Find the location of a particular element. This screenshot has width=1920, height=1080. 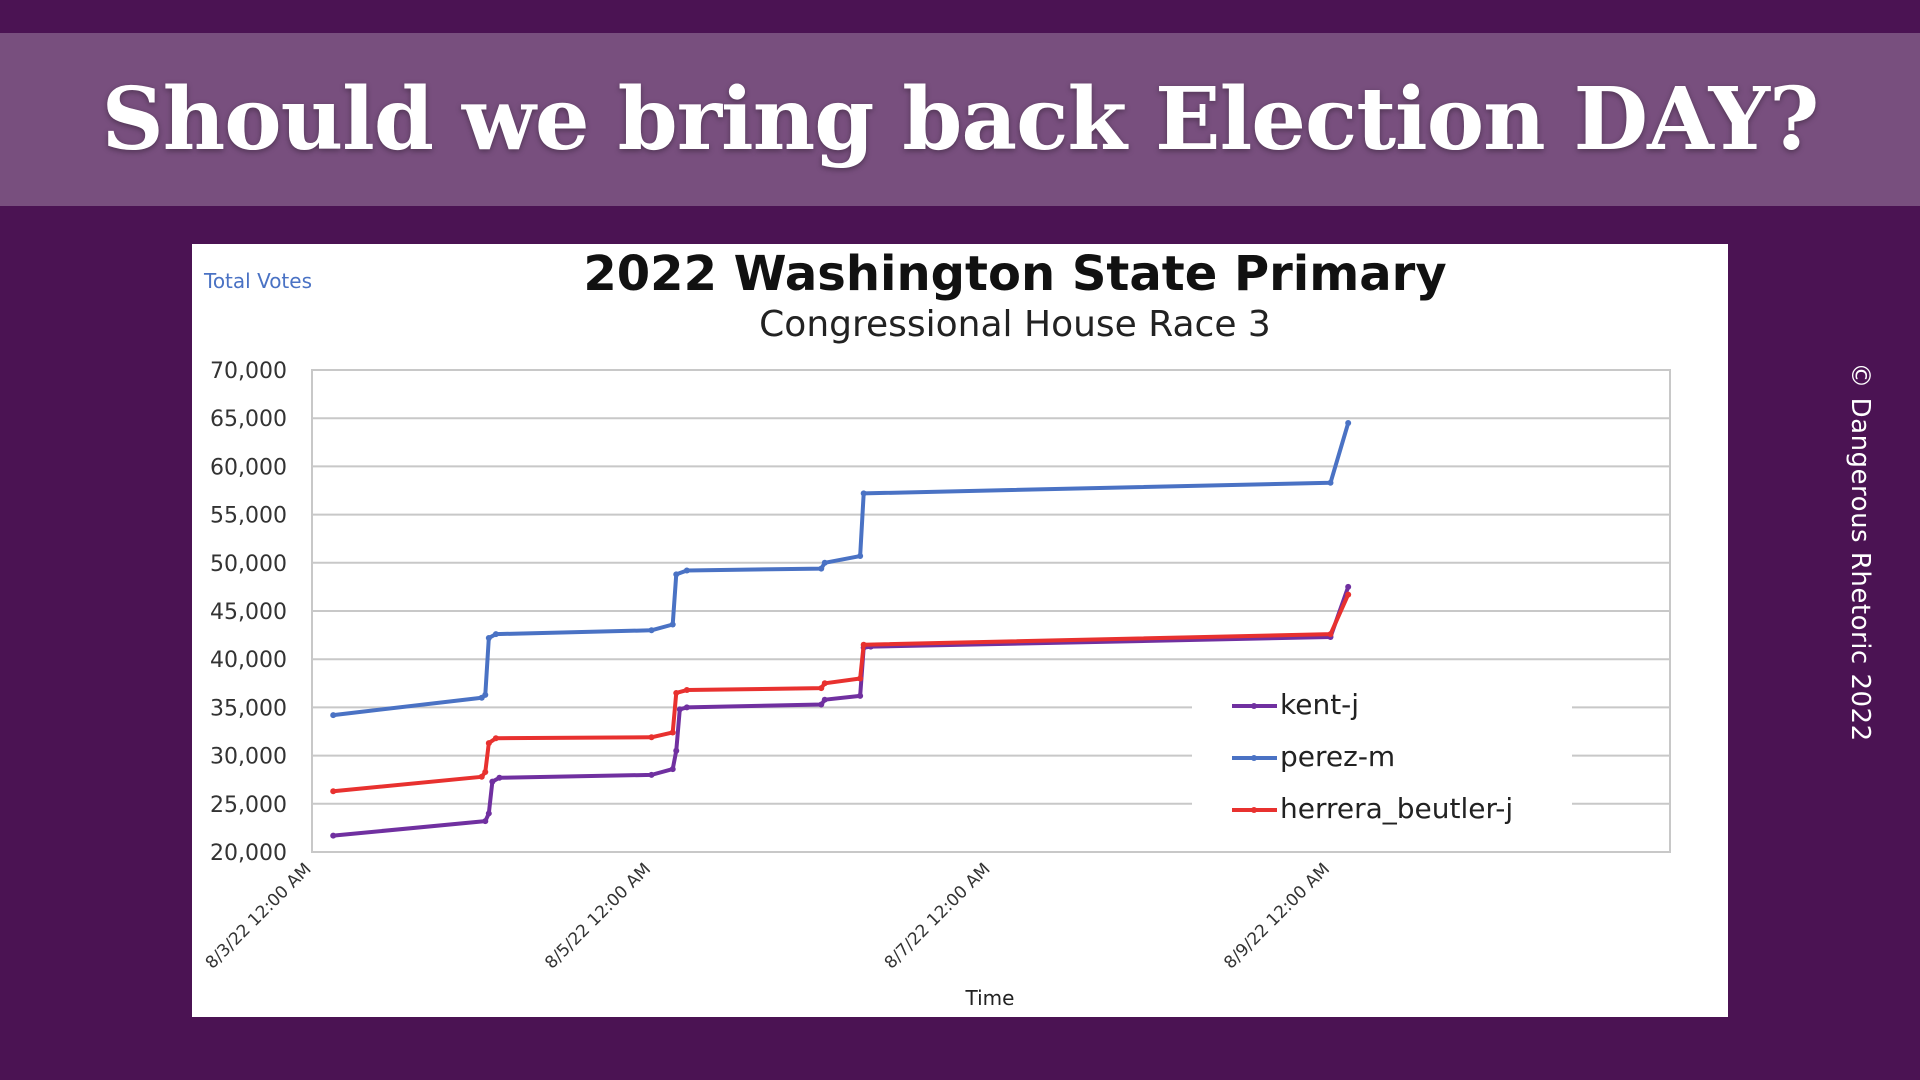

y-tick-label: 20,000 is located at coordinates (248, 853).